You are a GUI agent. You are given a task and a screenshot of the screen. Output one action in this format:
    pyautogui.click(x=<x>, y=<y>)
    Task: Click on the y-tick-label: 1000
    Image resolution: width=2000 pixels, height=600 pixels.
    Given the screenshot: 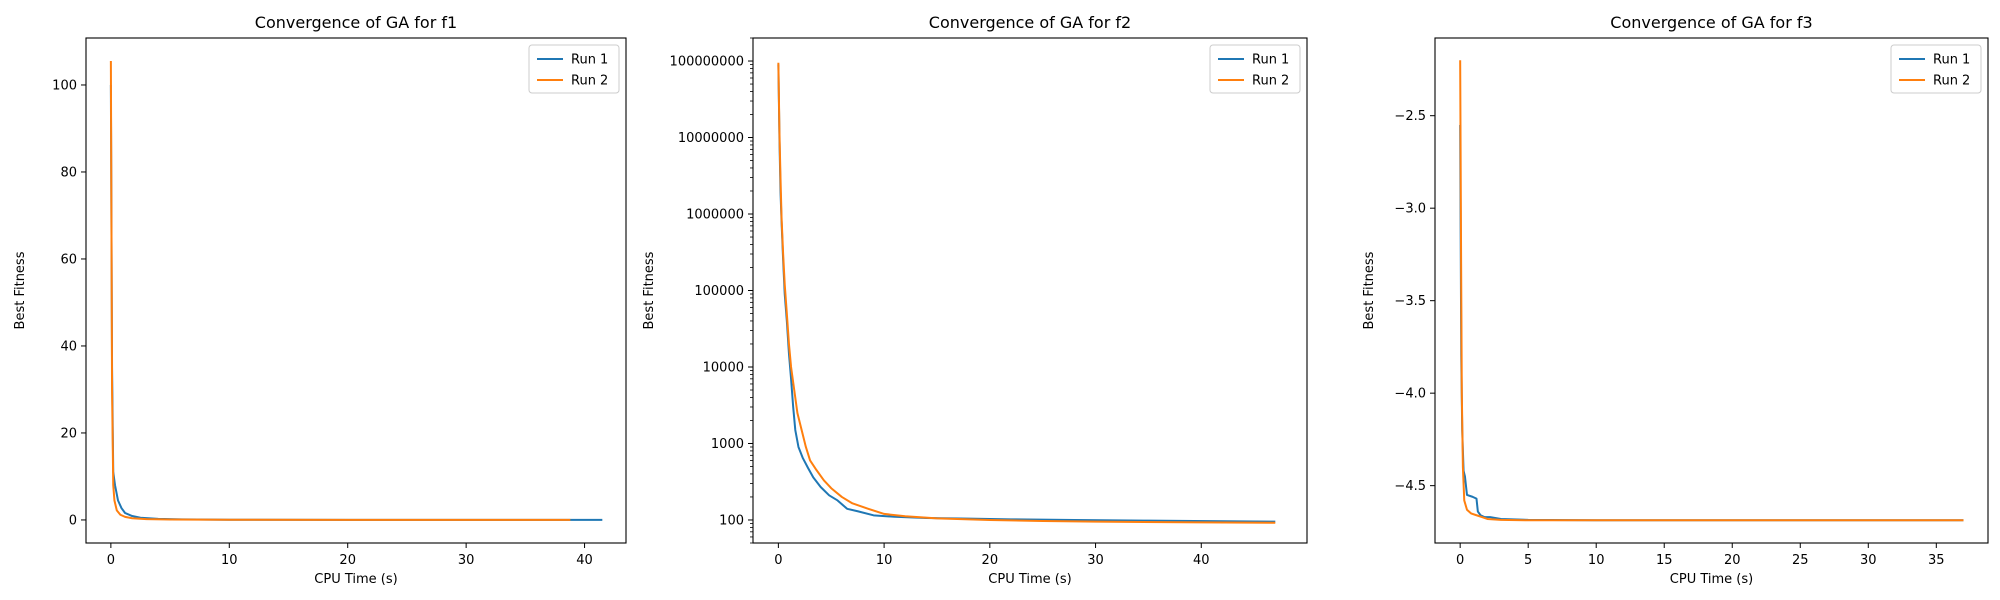 What is the action you would take?
    pyautogui.click(x=727, y=444)
    